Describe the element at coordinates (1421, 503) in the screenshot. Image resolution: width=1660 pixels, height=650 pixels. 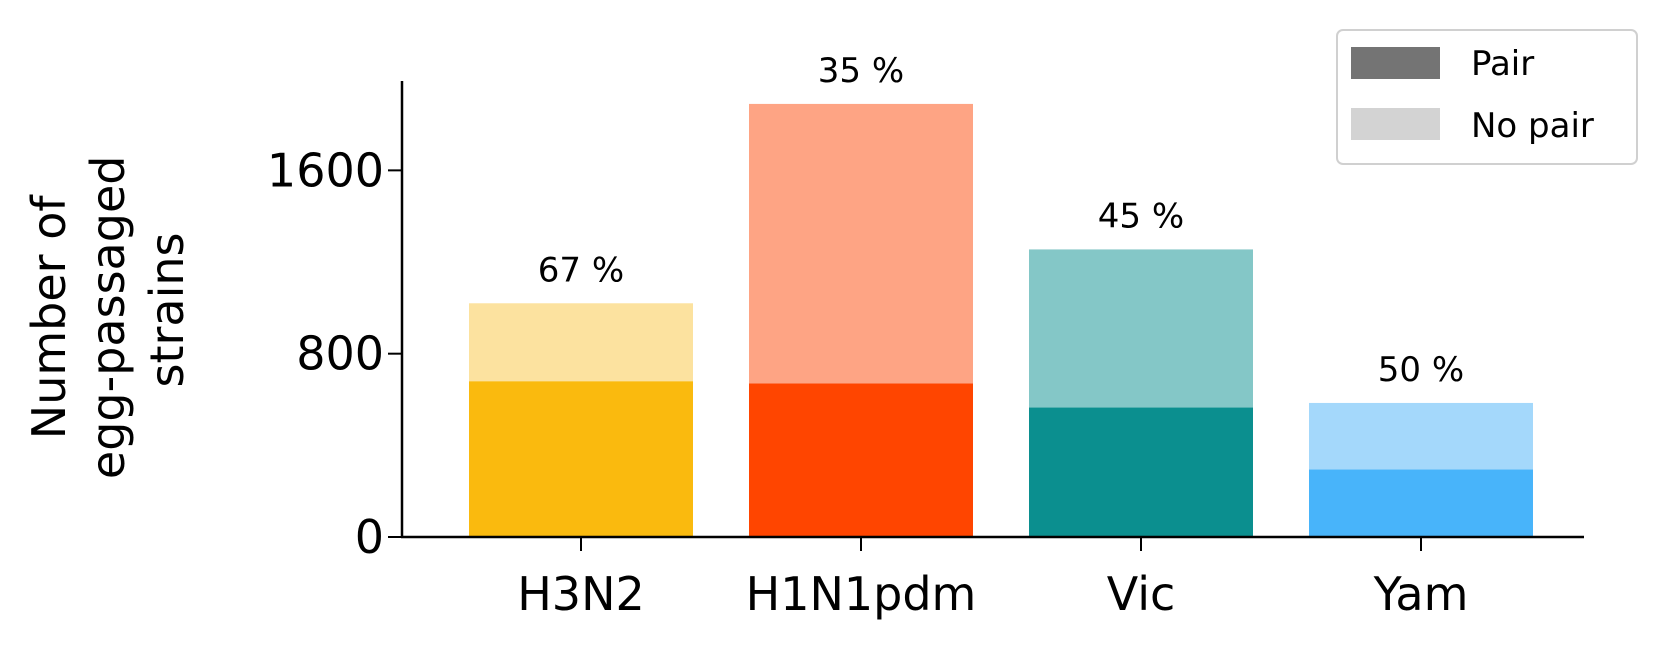
I see `bar-pair-yam` at that location.